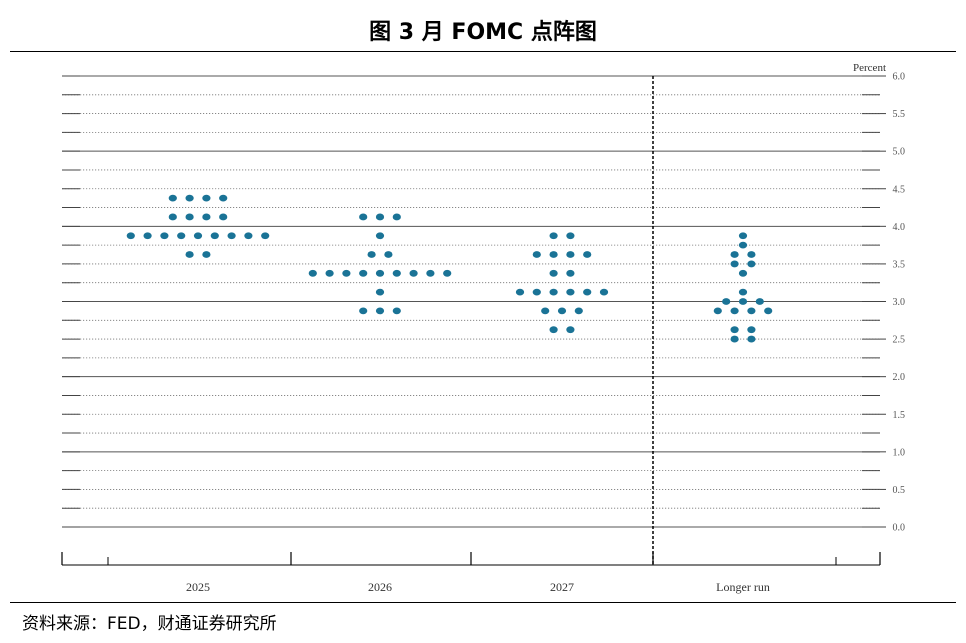 This screenshot has height=643, width=966. What do you see at coordinates (899, 340) in the screenshot?
I see `y-tick-label: 2.5` at bounding box center [899, 340].